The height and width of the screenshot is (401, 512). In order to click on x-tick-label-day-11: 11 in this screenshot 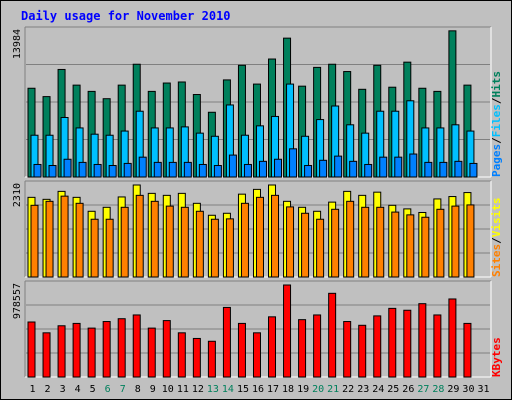, I will do `click(183, 389)`.